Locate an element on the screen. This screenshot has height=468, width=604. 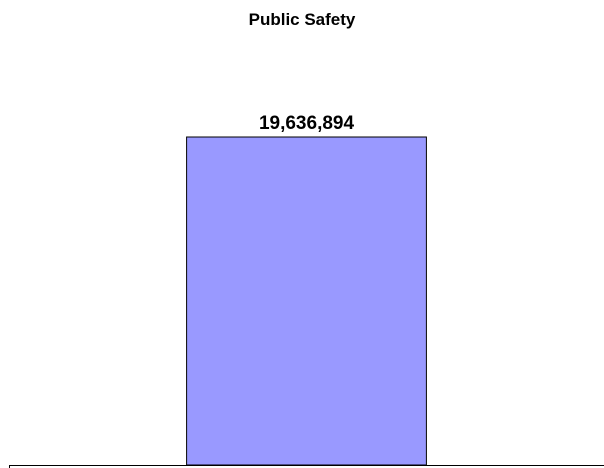
data-label: 19,636,894 is located at coordinates (307, 123).